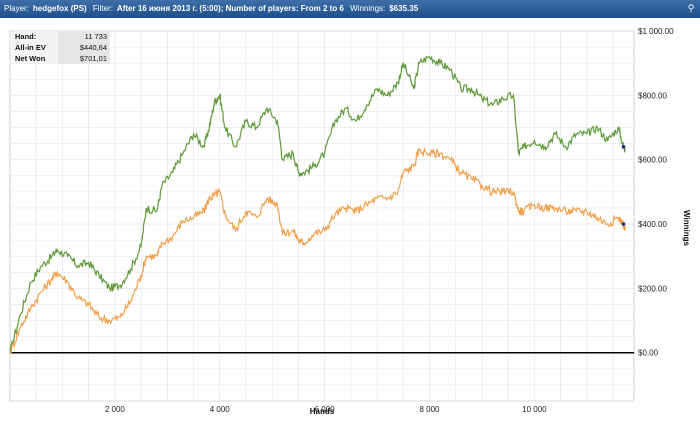 The image size is (700, 428). I want to click on y-axis-title: Winnings, so click(686, 228).